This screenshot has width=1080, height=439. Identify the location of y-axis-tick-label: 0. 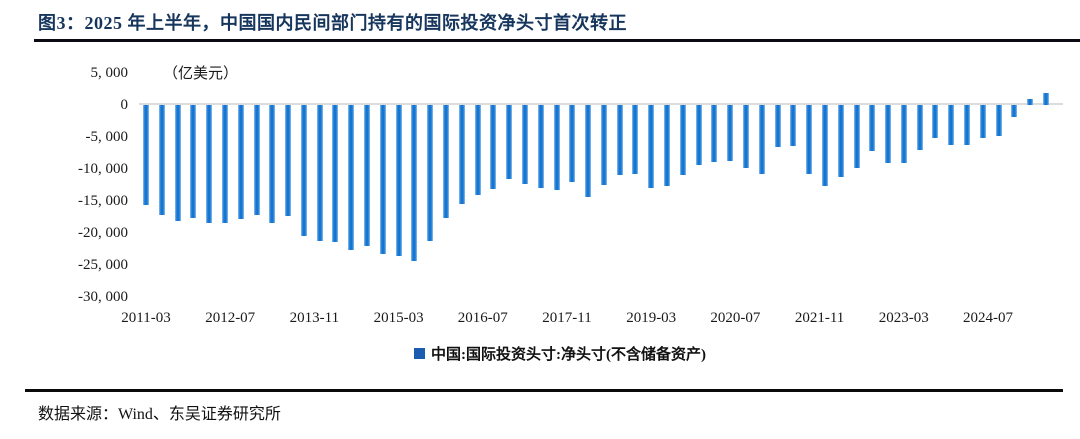
(124, 104).